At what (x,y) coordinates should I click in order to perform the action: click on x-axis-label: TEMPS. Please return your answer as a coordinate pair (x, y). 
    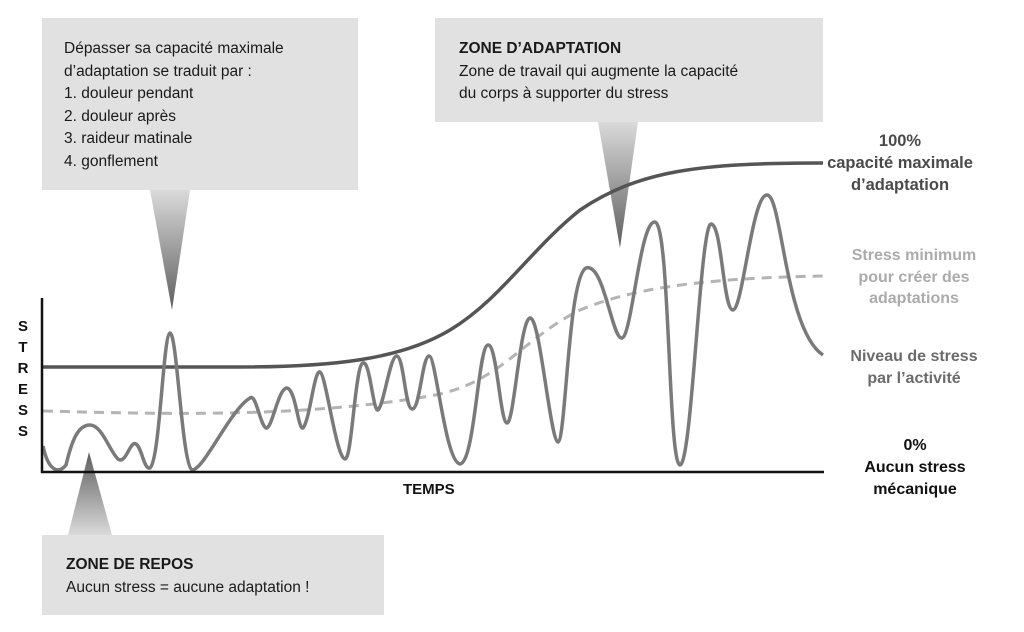
    Looking at the image, I should click on (429, 489).